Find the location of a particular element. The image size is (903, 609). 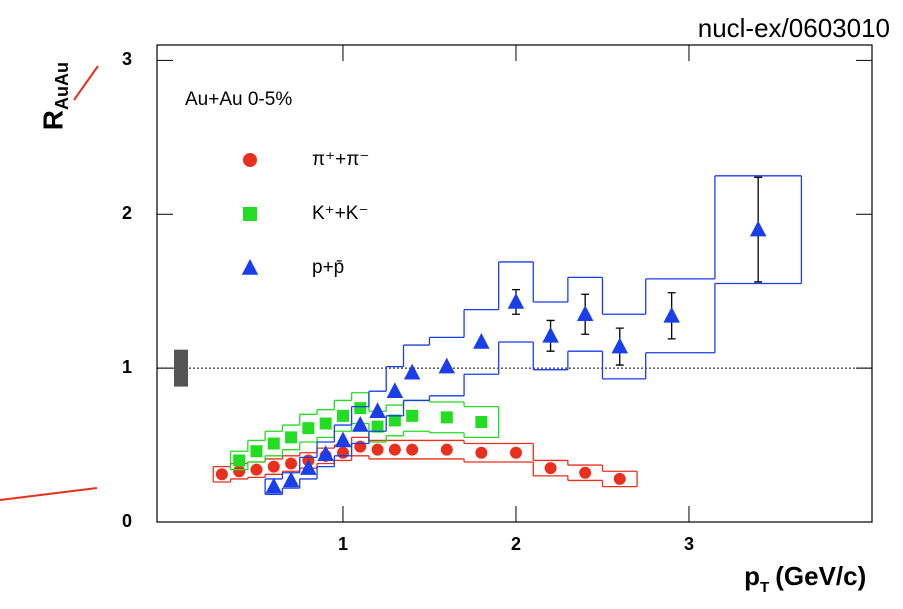

y-tick-label: 1 is located at coordinates (127, 367).